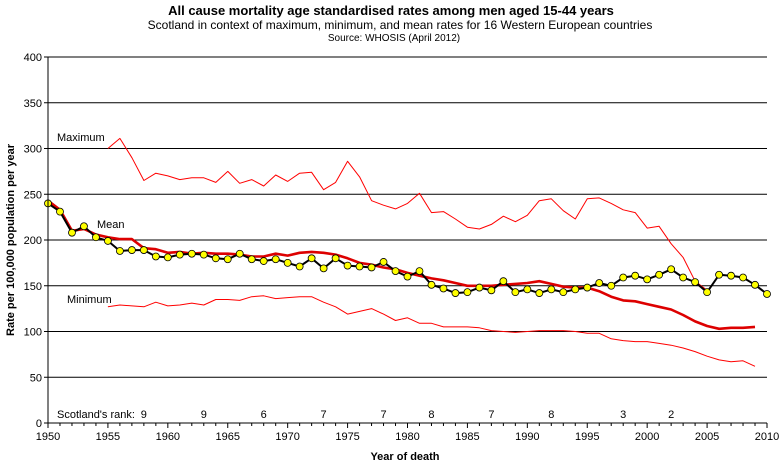  I want to click on scotland-marker-1967, so click(251, 259).